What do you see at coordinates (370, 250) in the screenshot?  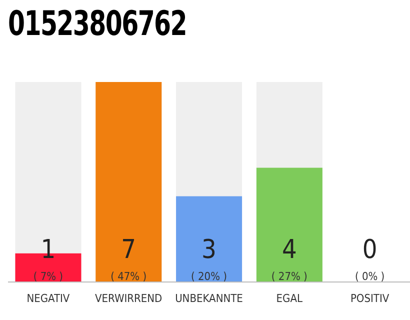 I see `data-label: 0` at bounding box center [370, 250].